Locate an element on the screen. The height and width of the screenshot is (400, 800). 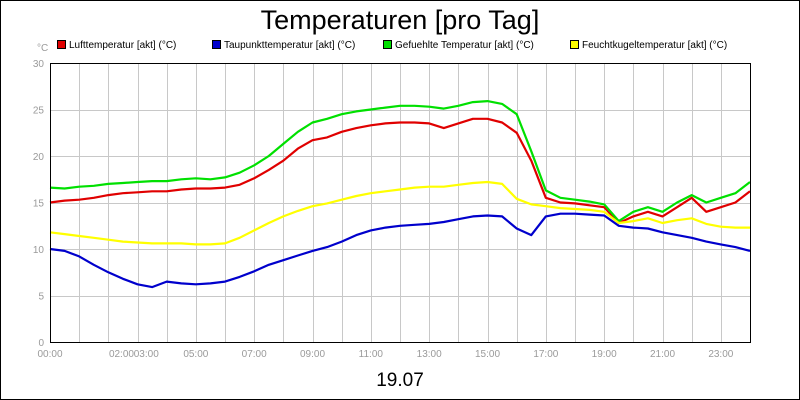
y-tick-label: 5 is located at coordinates (41, 297).